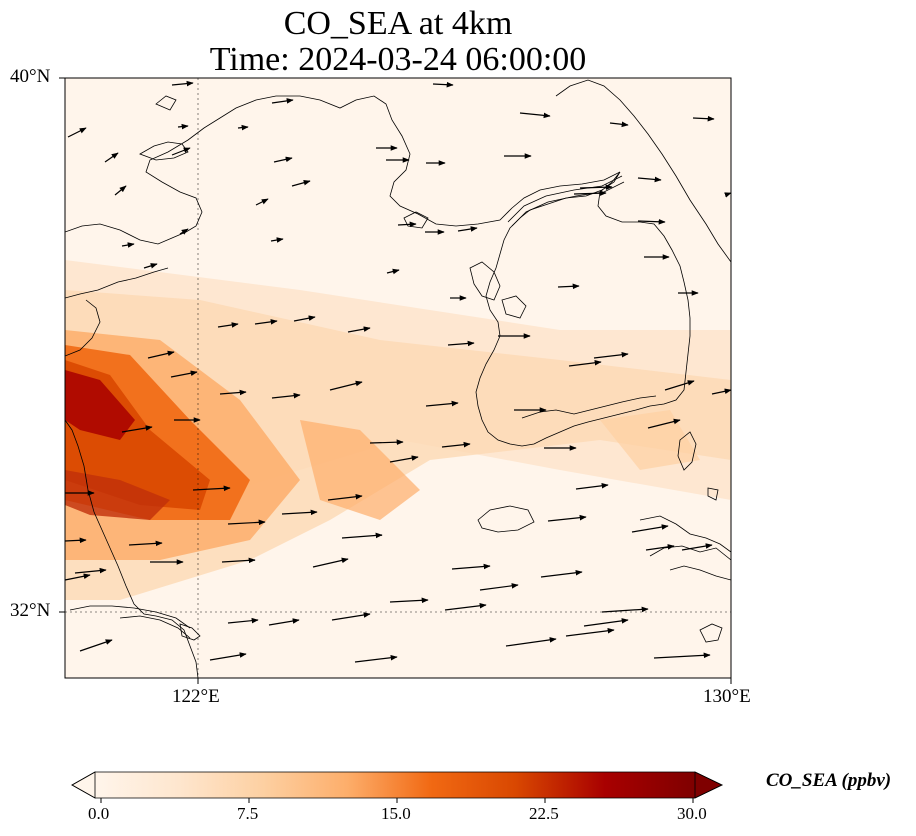 Image resolution: width=916 pixels, height=836 pixels. What do you see at coordinates (544, 813) in the screenshot?
I see `colorbar-tick-label: 22.5` at bounding box center [544, 813].